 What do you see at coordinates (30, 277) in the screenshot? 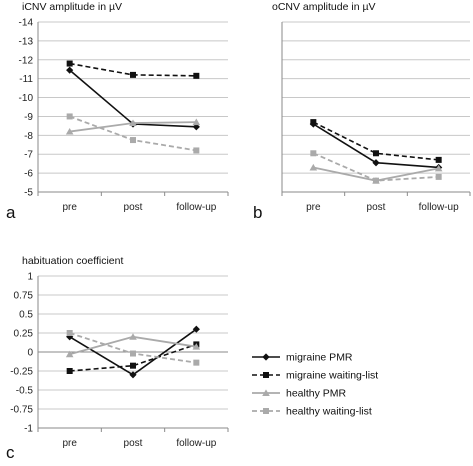
I see `y-tick-label: 1` at bounding box center [30, 277].